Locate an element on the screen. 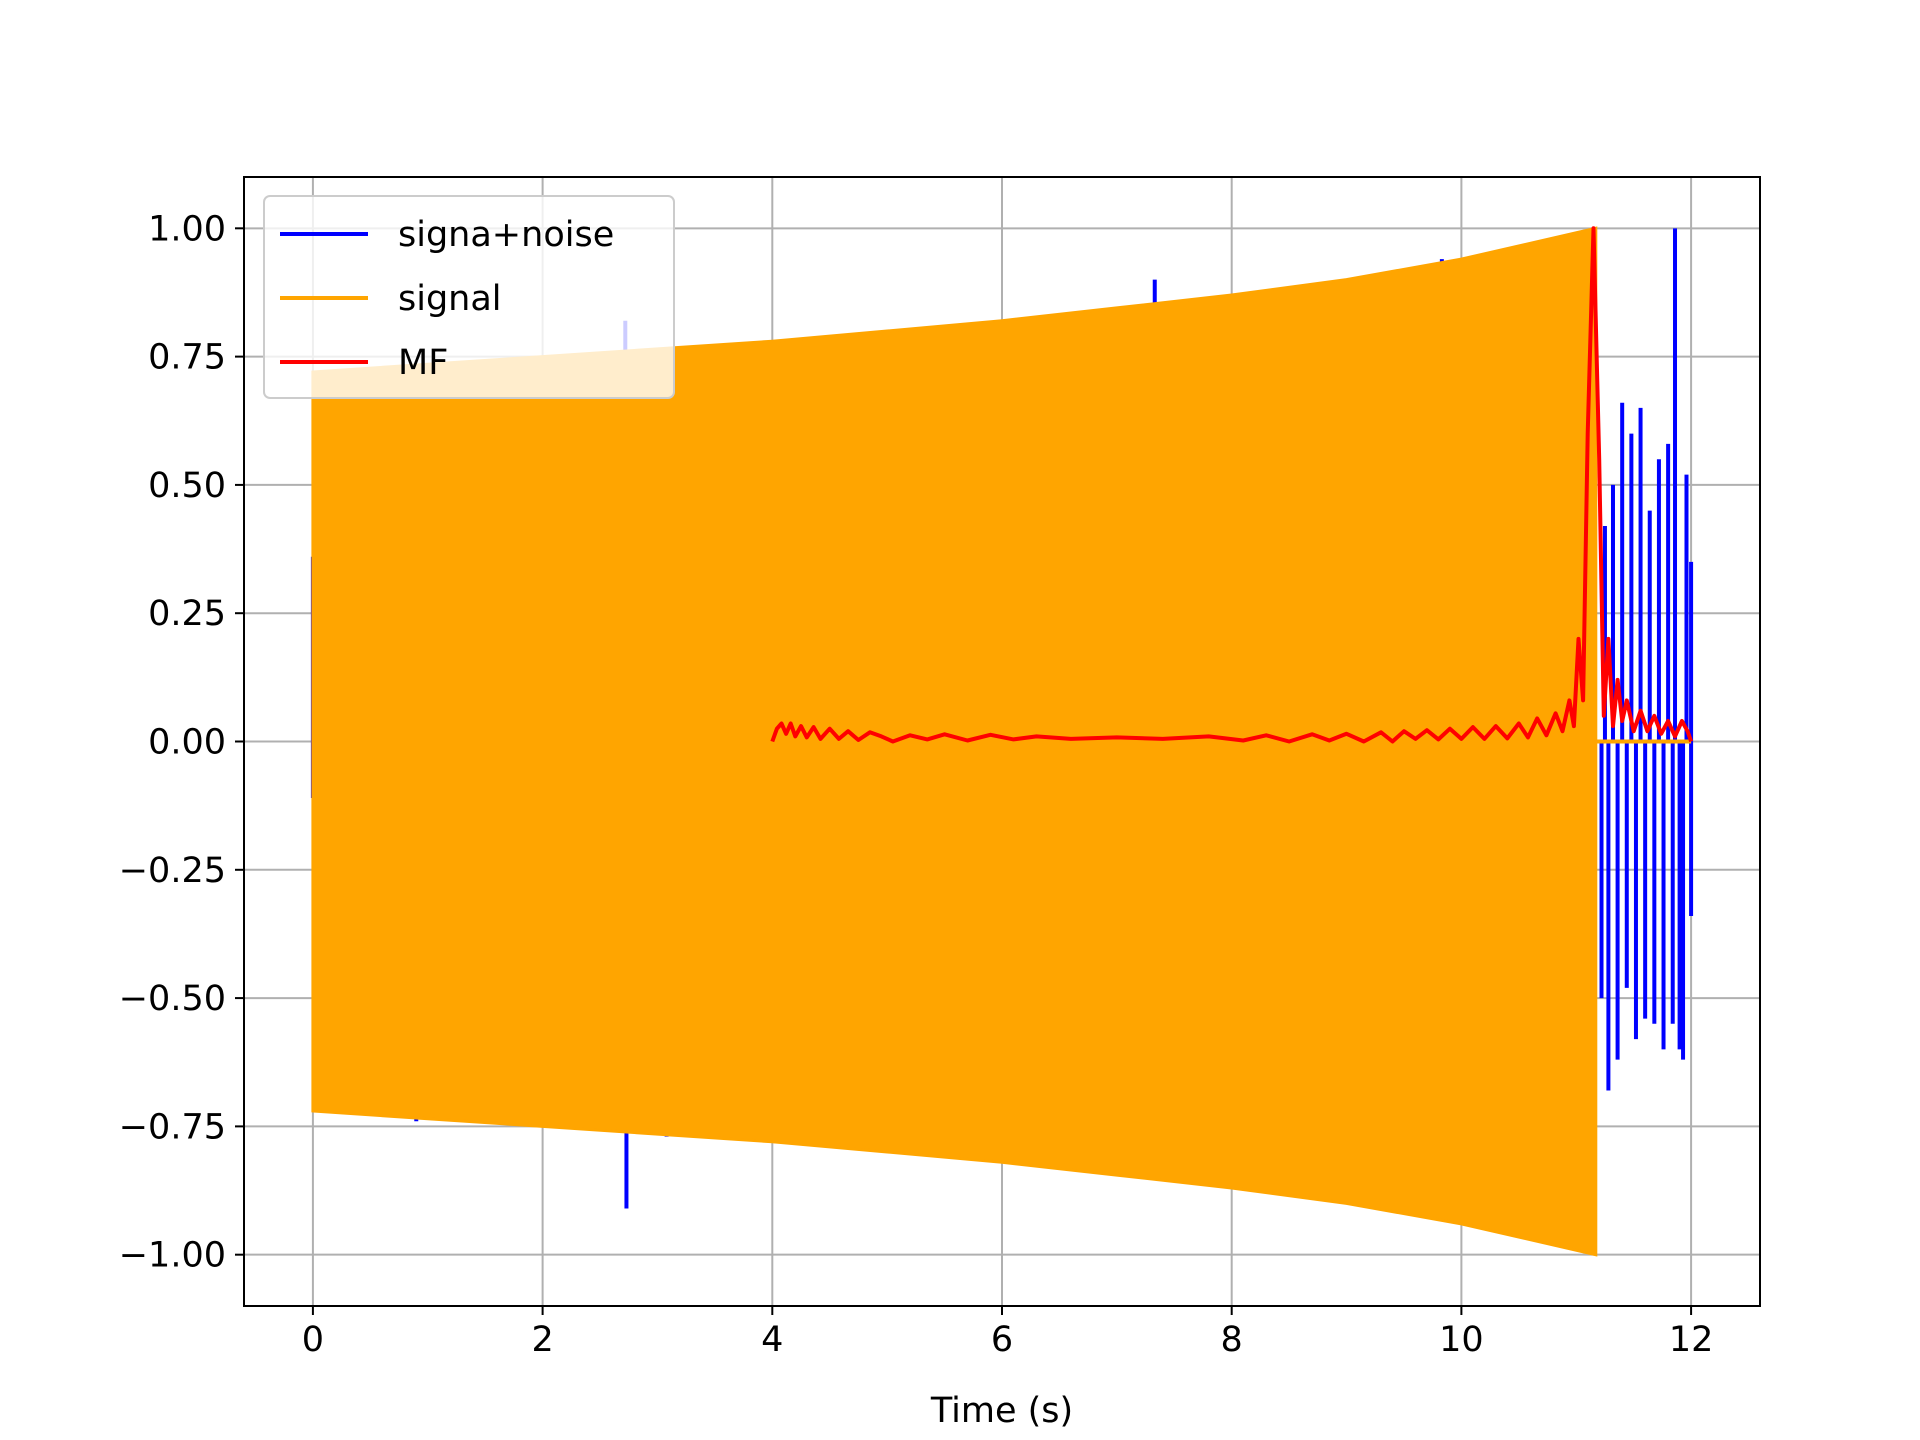 Image resolution: width=1920 pixels, height=1440 pixels. x-tick-label: 2 is located at coordinates (542, 1340).